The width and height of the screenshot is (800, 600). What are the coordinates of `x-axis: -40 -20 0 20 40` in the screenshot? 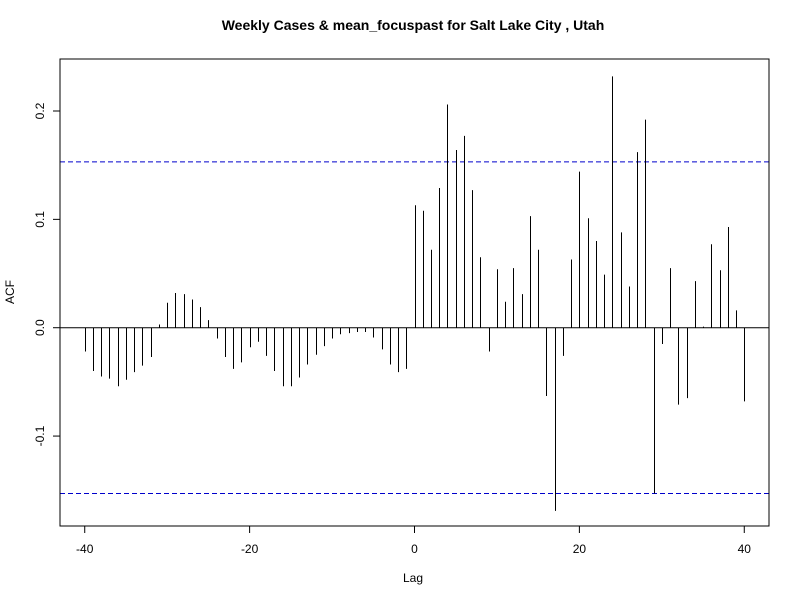 It's located at (413, 541).